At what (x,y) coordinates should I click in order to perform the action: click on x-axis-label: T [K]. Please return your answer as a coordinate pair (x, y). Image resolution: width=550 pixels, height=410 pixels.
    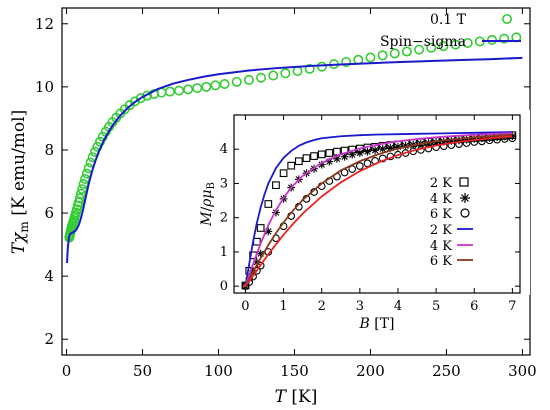
    Looking at the image, I should click on (296, 397).